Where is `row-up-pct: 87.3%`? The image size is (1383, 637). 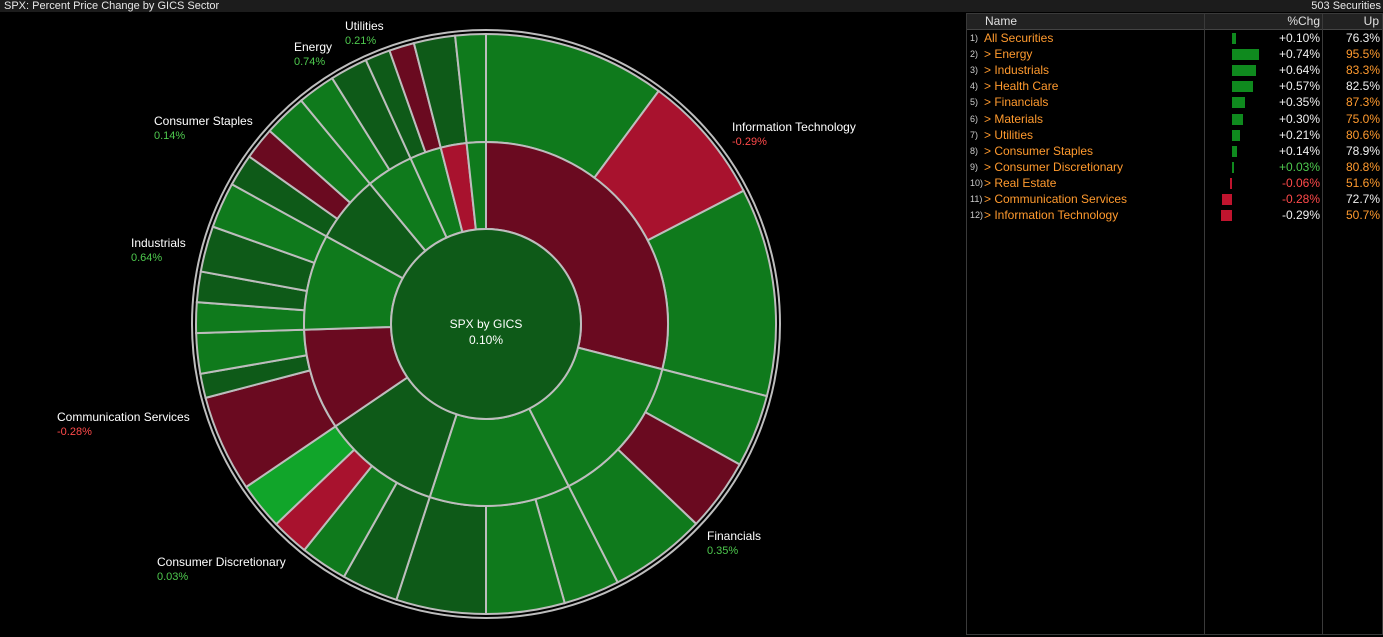
row-up-pct: 87.3% is located at coordinates (1362, 102).